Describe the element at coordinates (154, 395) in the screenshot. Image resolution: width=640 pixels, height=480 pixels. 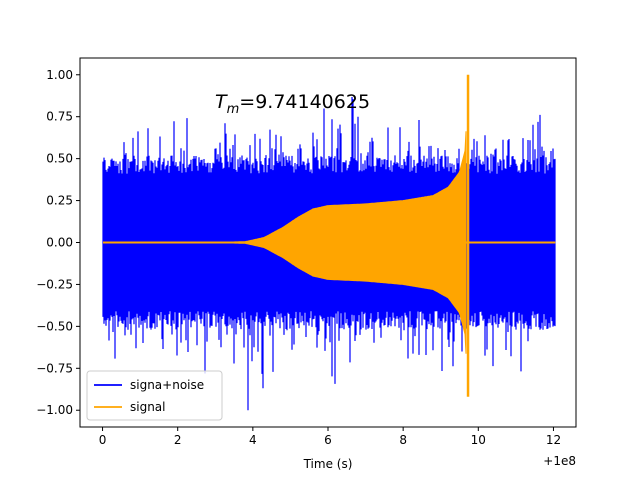
I see `legend: signa+noise signal` at that location.